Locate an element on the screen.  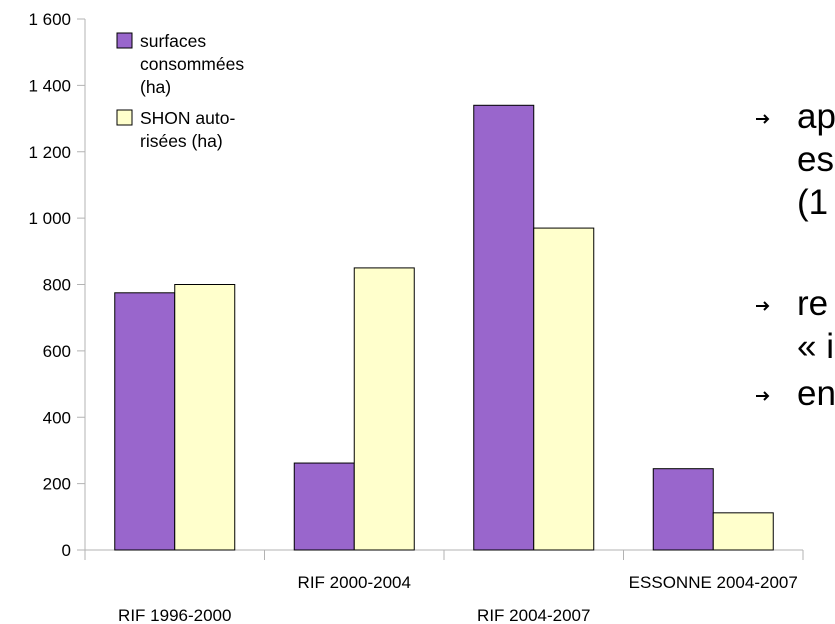
y-tick-label: 200 is located at coordinates (57, 484).